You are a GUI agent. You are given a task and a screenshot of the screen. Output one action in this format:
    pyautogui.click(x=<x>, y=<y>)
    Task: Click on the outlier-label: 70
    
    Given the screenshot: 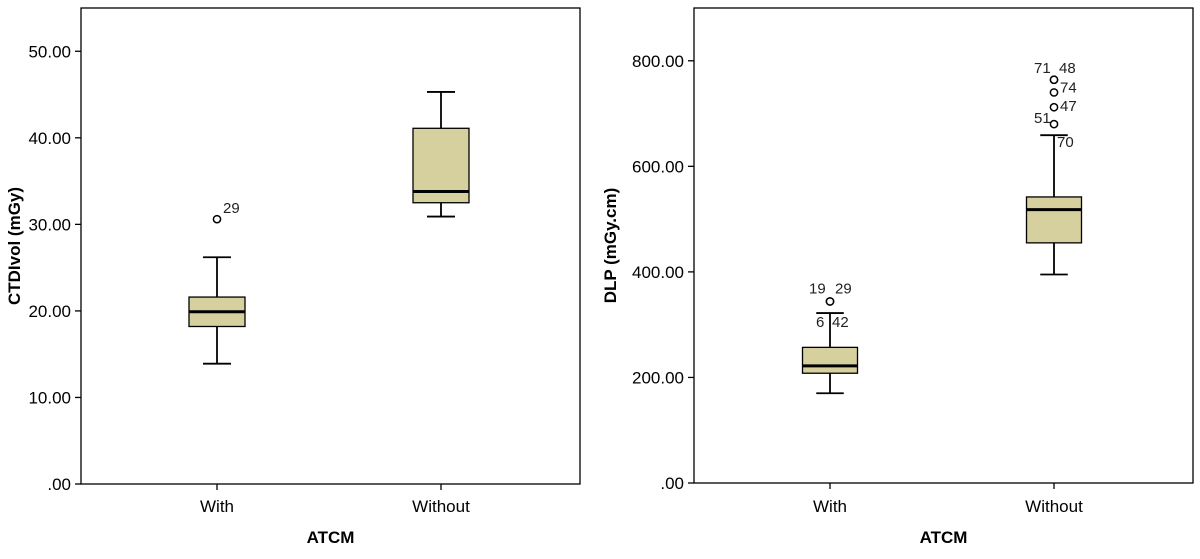 What is the action you would take?
    pyautogui.click(x=1065, y=142)
    